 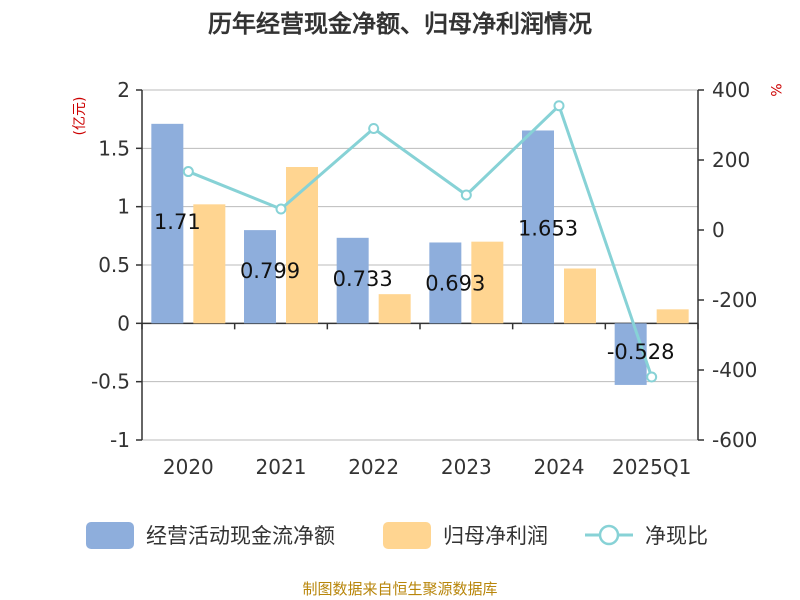 I want to click on category-label: 2020, so click(x=188, y=467).